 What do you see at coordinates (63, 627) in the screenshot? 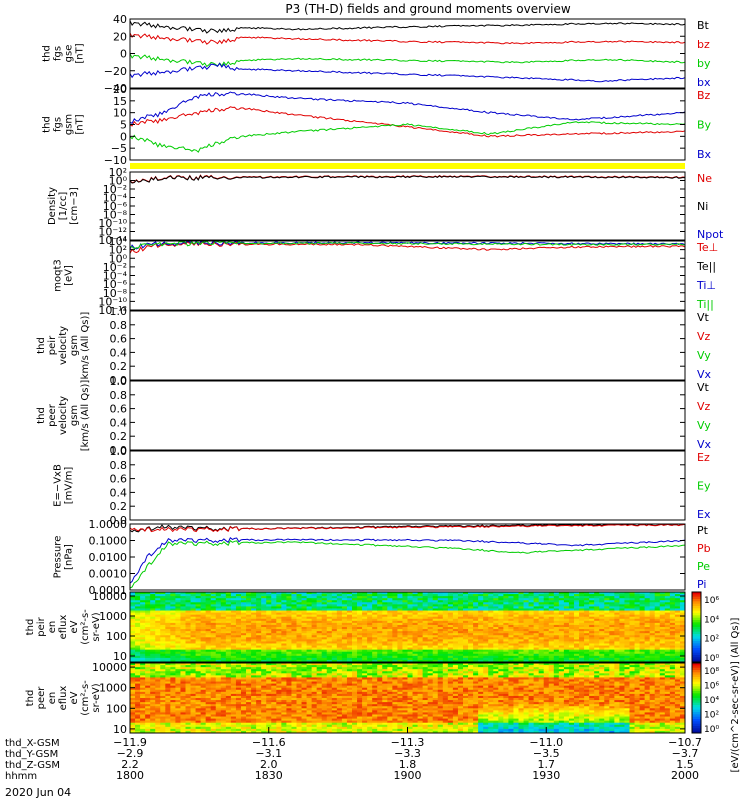
I see `y-axis-label: eflux` at bounding box center [63, 627].